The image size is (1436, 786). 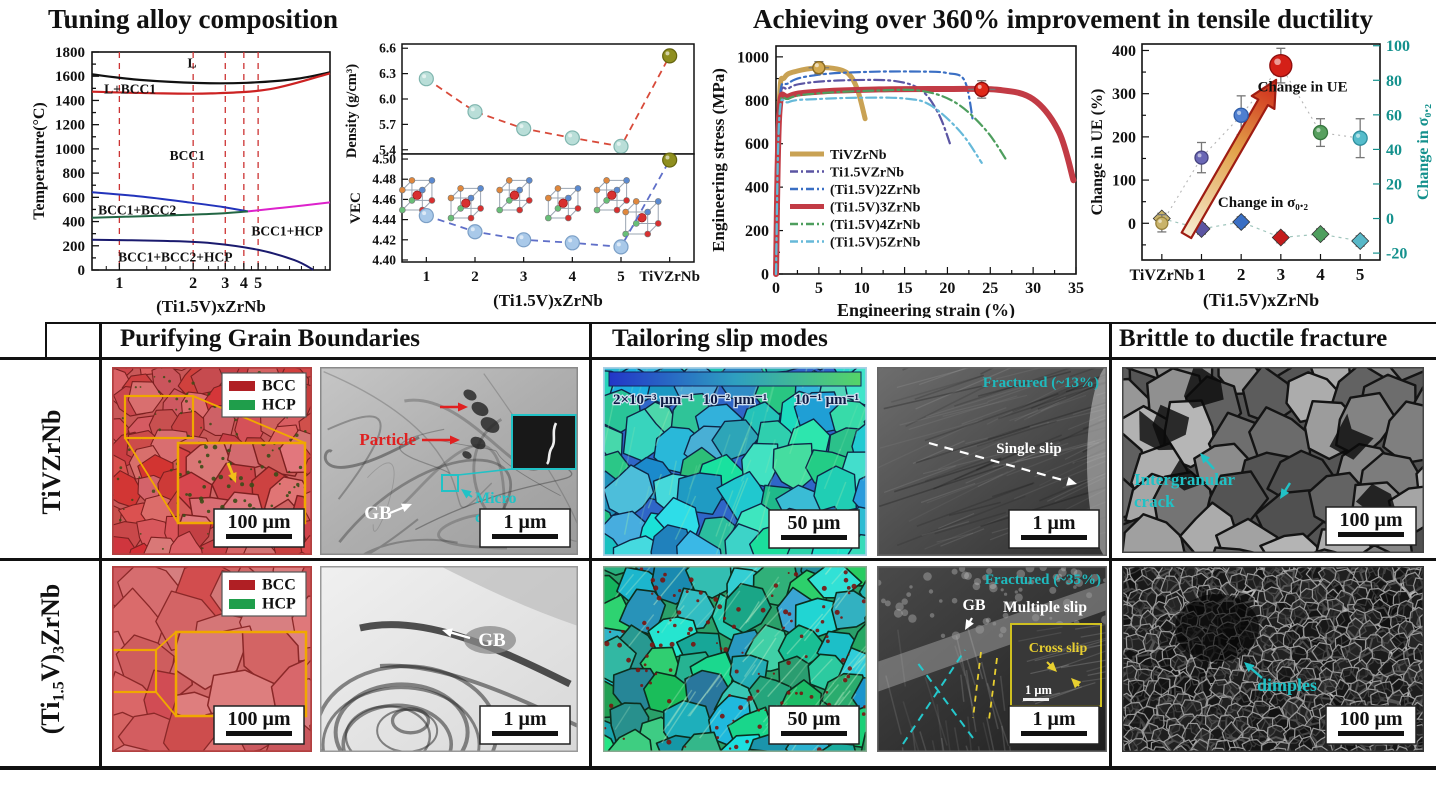 What do you see at coordinates (137, 209) in the screenshot?
I see `region-label: BCC1+BCC2` at bounding box center [137, 209].